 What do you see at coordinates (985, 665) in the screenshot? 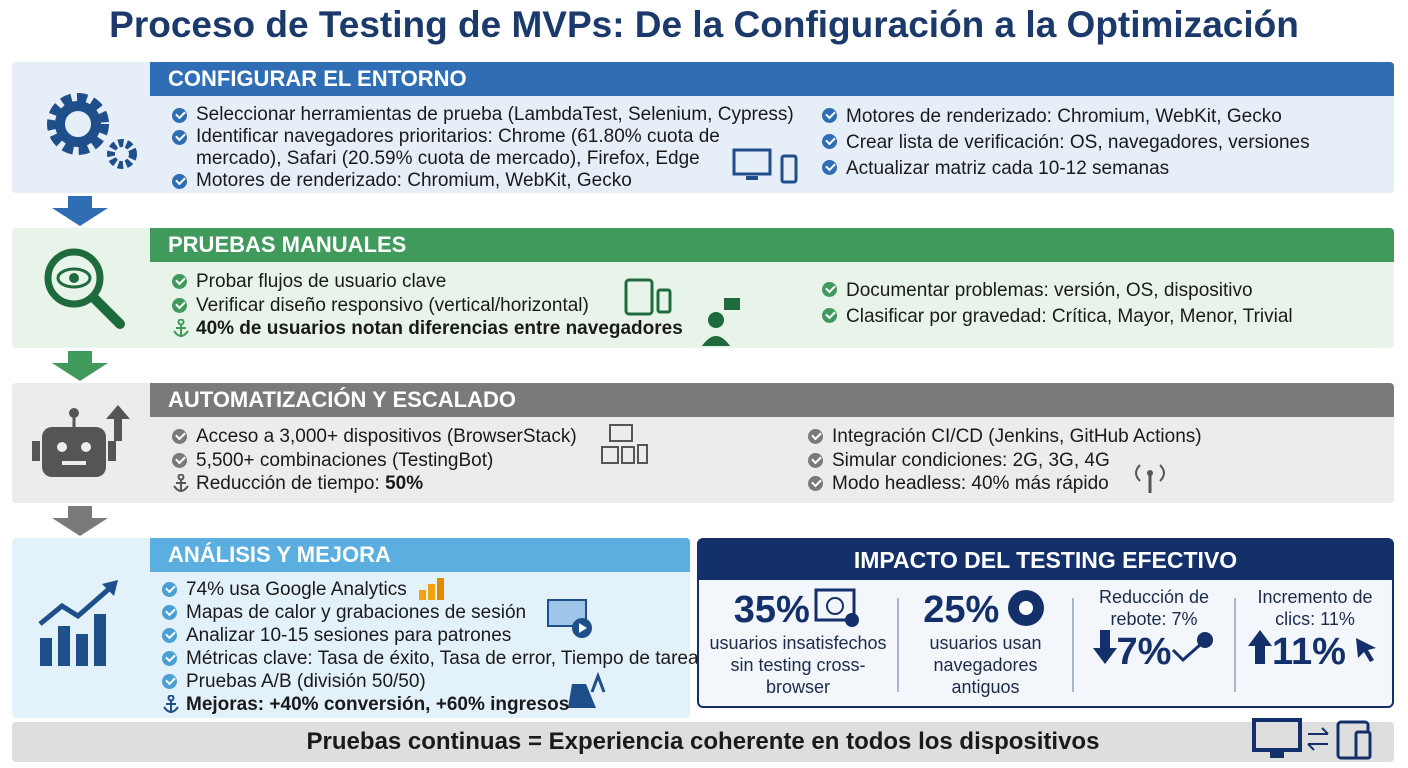
I see `stat-label: usuarios usan navegadores antiguos` at bounding box center [985, 665].